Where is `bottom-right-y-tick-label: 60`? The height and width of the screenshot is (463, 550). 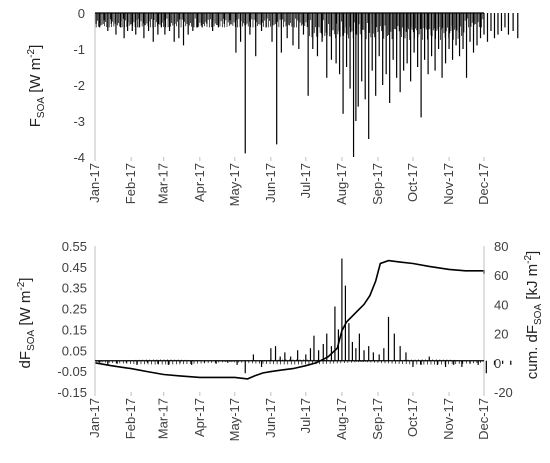
bottom-right-y-tick-label: 60 is located at coordinates (501, 275).